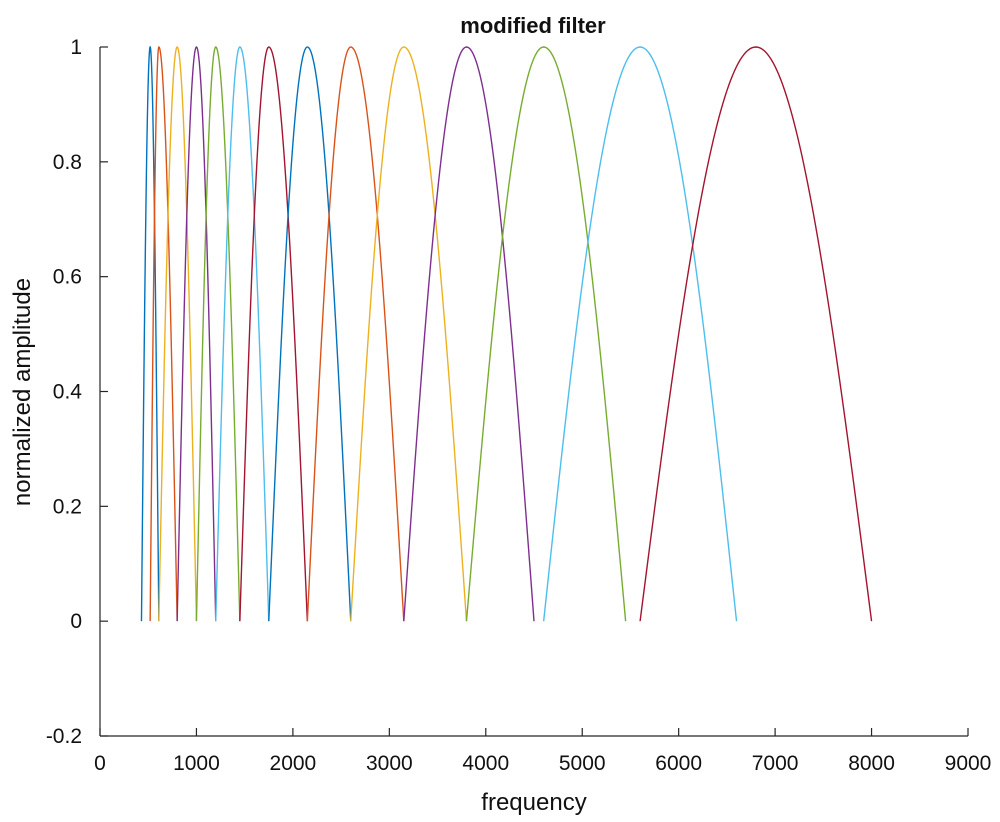  I want to click on x-tick-label: 9000, so click(968, 763).